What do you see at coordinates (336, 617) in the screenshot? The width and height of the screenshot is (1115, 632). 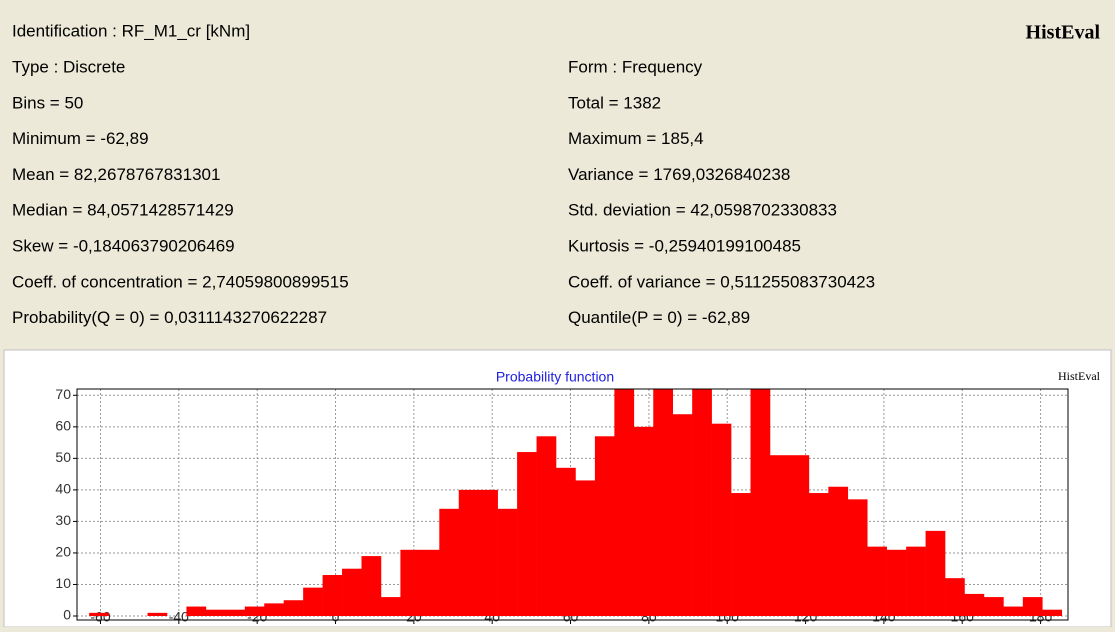 I see `x-tick-label: 0` at bounding box center [336, 617].